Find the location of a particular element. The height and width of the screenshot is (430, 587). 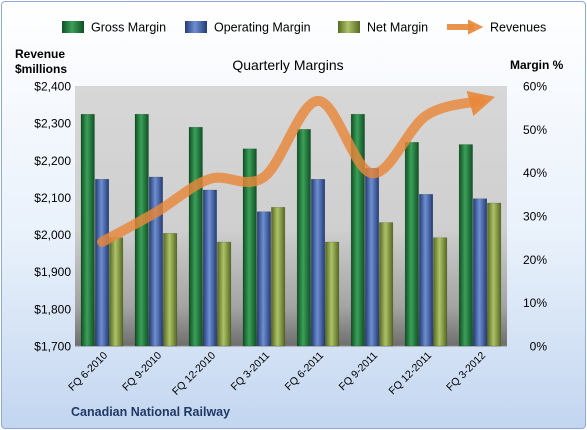

bar-operating-margin-fq-9-2011 is located at coordinates (372, 257).